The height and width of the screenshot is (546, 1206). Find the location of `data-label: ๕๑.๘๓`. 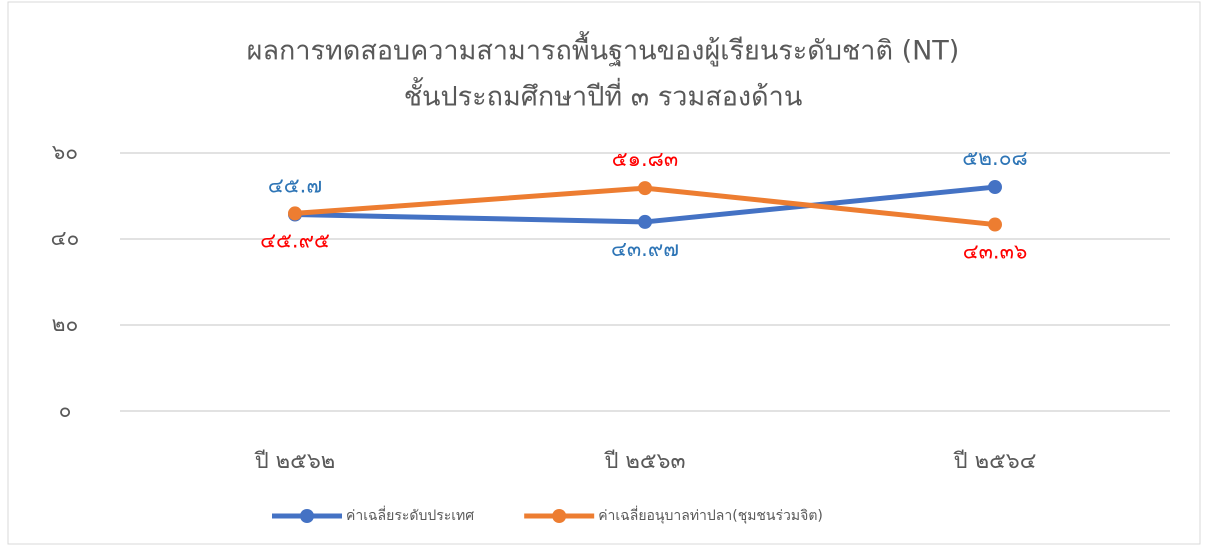

data-label: ๕๑.๘๓ is located at coordinates (645, 159).